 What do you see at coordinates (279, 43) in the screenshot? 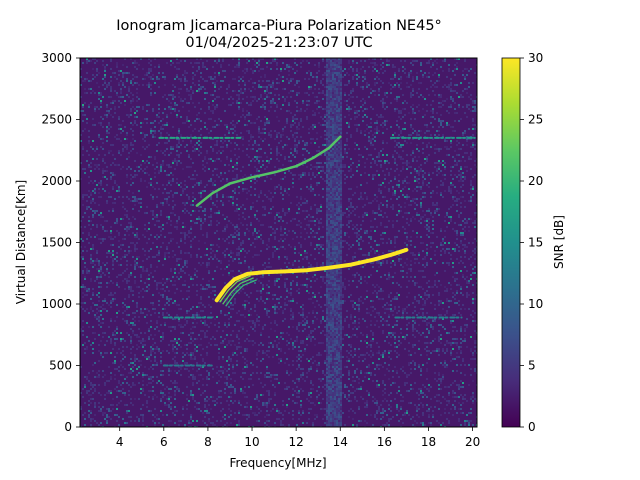
I see `chart-title-line2: 01/04/2025-21:23:07 UTC` at bounding box center [279, 43].